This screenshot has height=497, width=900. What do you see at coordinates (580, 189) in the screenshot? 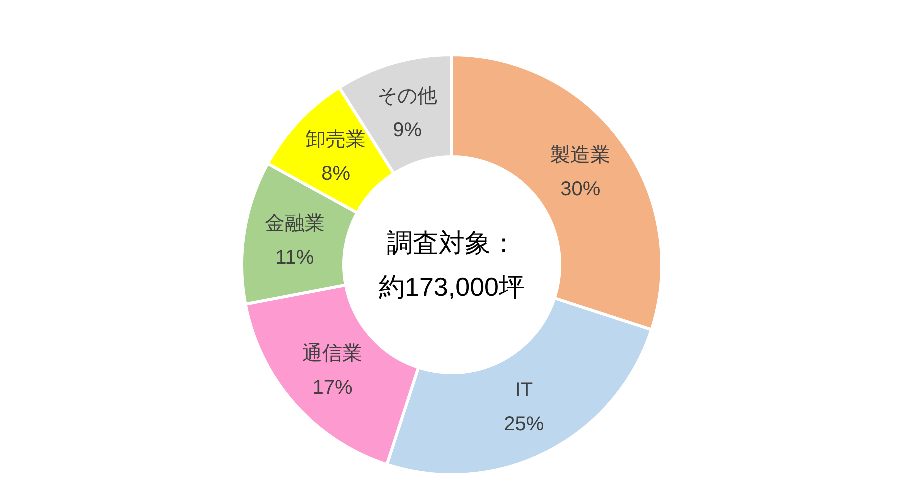
I see `data-label: 30%` at bounding box center [580, 189].